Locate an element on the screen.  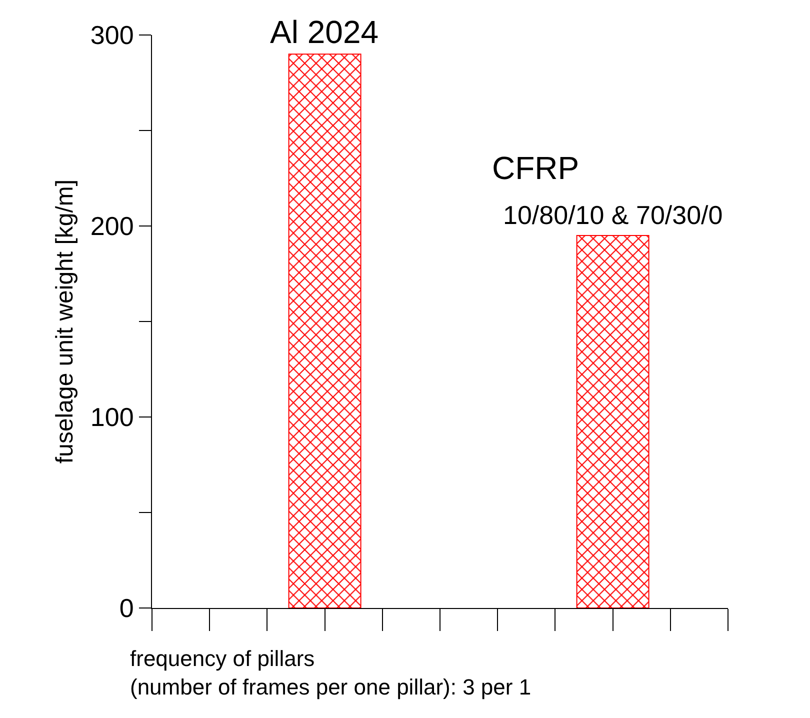
annotation: CFRP is located at coordinates (536, 168).